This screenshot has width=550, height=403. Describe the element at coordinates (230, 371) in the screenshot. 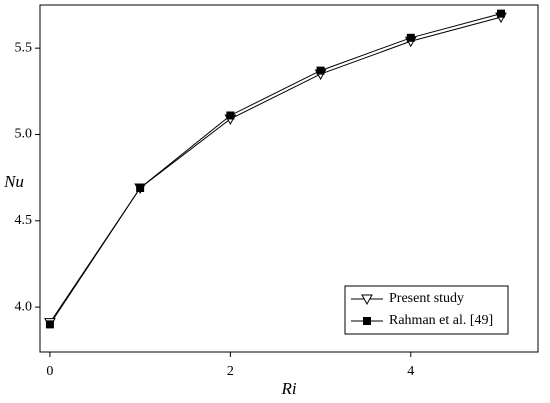

I see `x-tick-label: 2` at that location.